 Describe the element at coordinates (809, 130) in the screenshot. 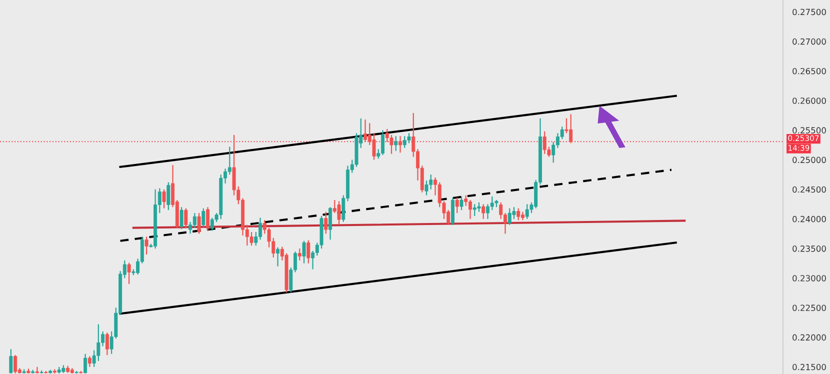

I see `y-tick-label: 0.25500` at that location.